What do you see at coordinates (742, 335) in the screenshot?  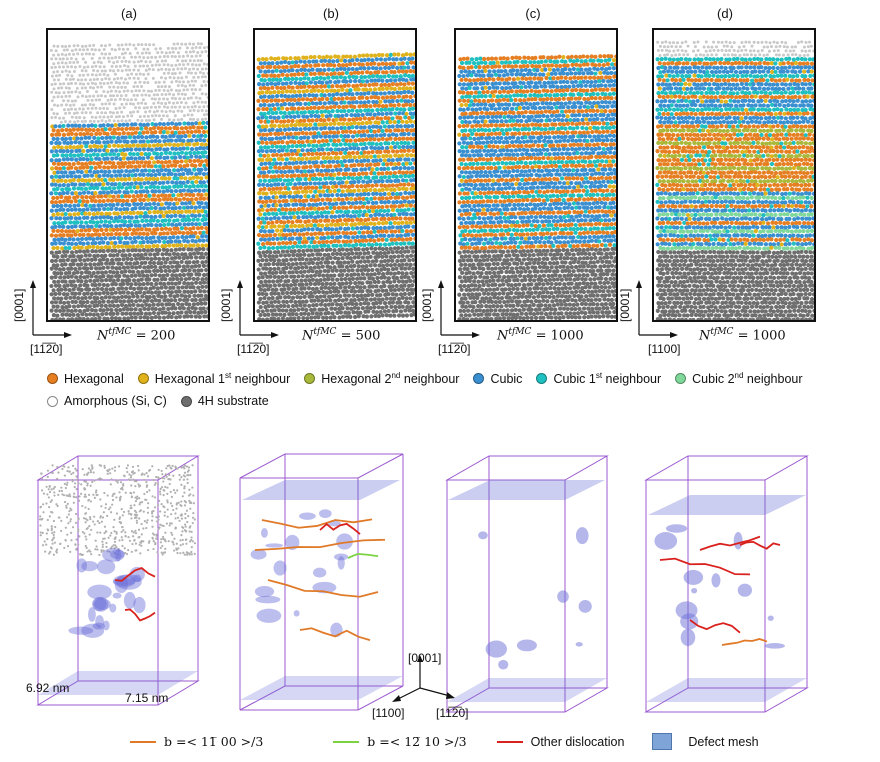 I see `ntf-label-d: NtfMC = 1000` at bounding box center [742, 335].